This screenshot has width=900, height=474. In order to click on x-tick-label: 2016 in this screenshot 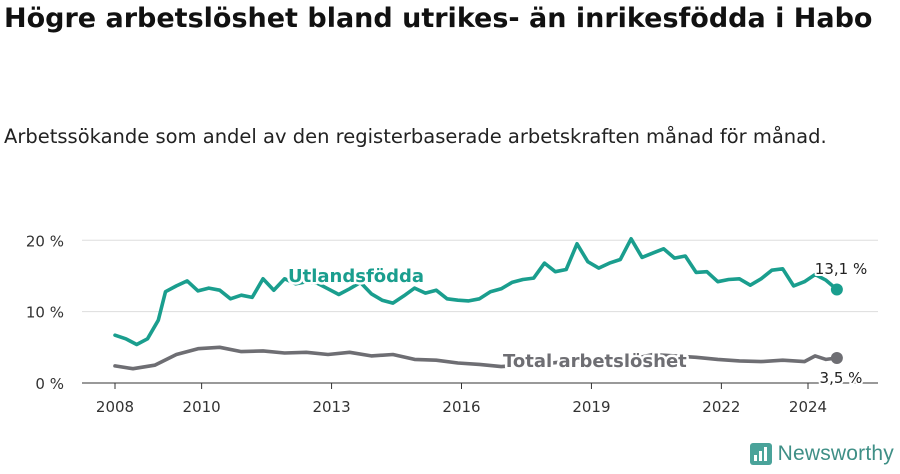, I will do `click(461, 407)`.